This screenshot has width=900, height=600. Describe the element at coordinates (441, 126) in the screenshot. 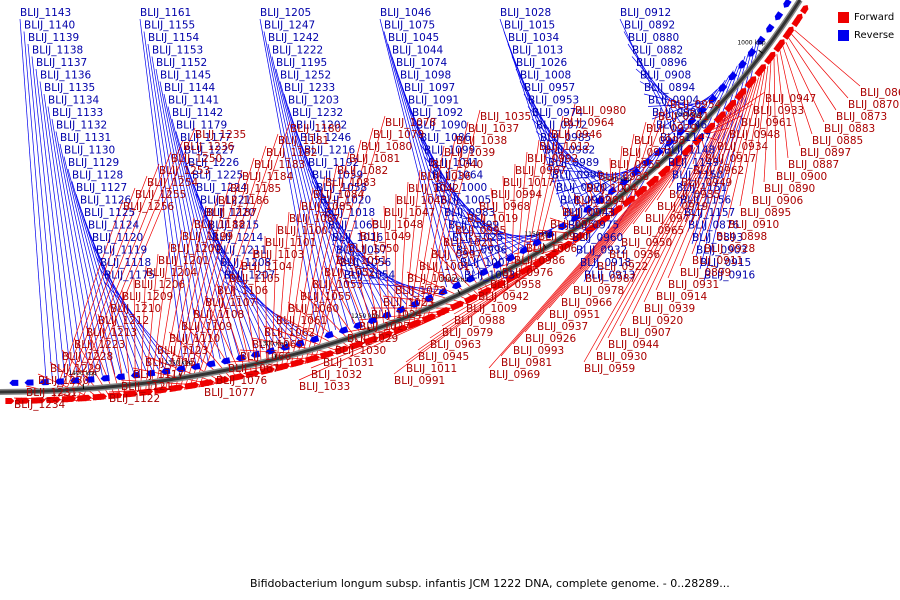

I see `reverse-gene-label: BLIJ_1090` at that location.